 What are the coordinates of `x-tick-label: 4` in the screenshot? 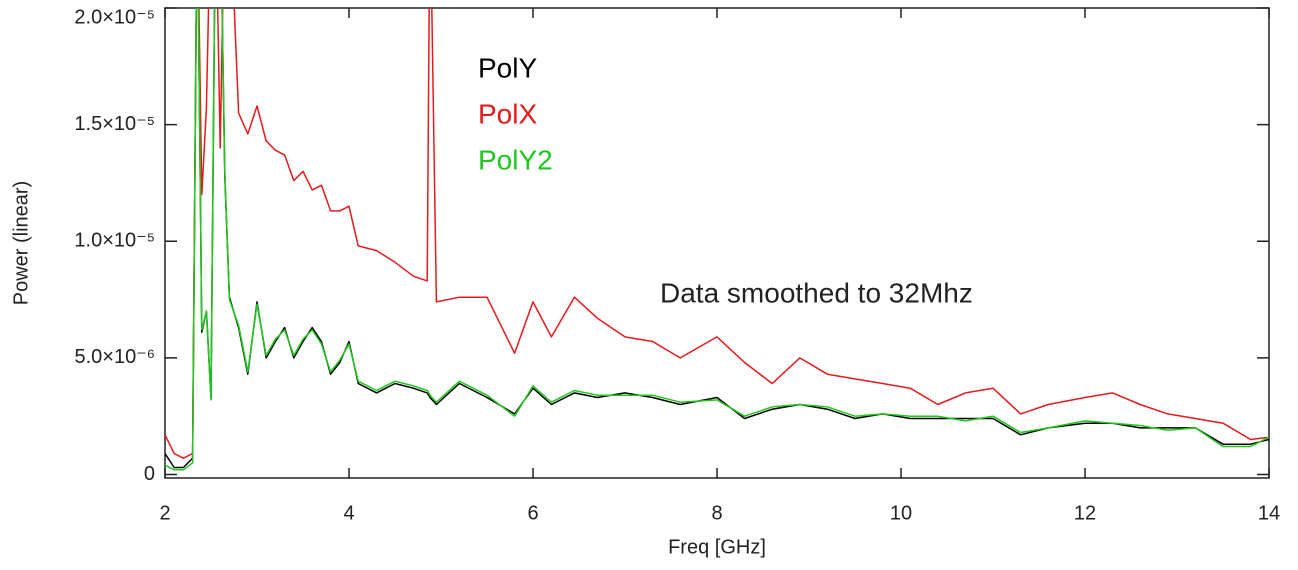 It's located at (348, 513).